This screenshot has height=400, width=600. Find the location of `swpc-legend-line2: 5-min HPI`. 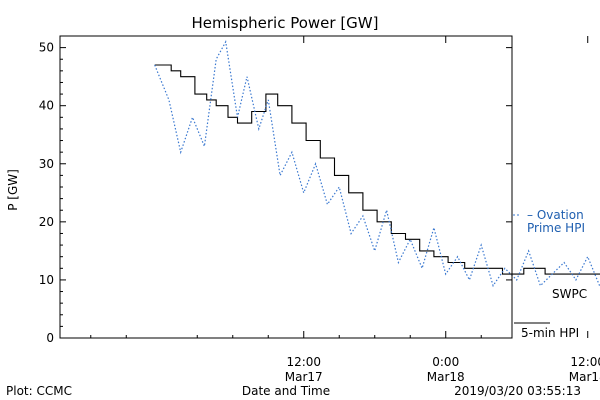

swpc-legend-line2: 5-min HPI is located at coordinates (550, 333).